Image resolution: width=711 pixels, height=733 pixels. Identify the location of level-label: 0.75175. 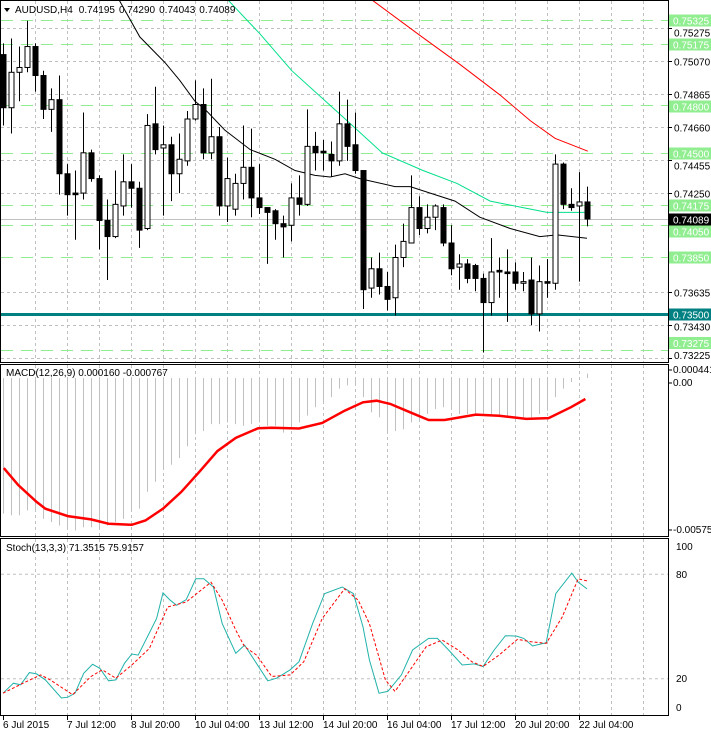
(691, 46).